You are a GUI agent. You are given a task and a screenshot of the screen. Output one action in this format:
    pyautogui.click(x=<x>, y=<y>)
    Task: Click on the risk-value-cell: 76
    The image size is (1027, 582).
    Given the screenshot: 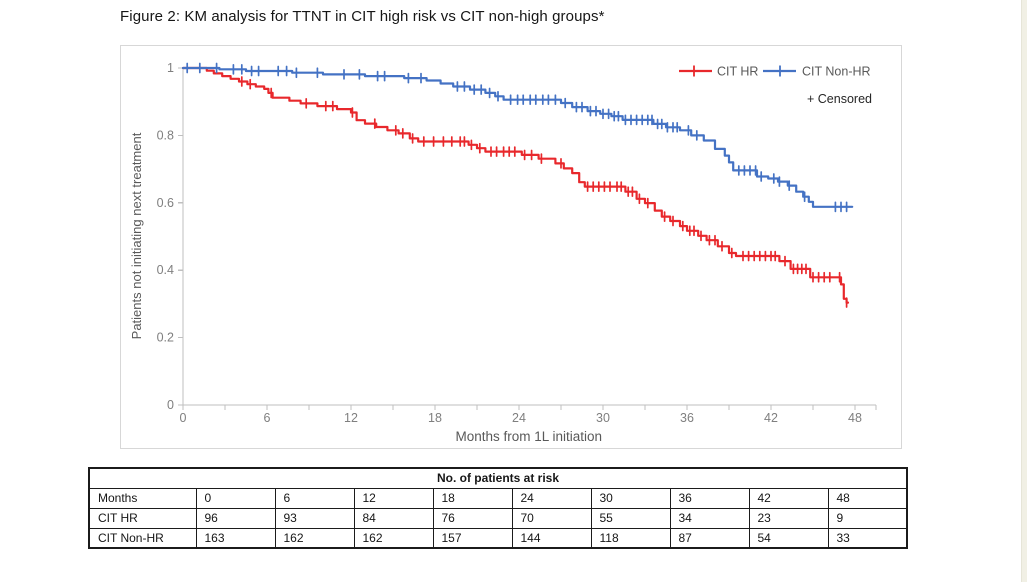 What is the action you would take?
    pyautogui.click(x=472, y=518)
    